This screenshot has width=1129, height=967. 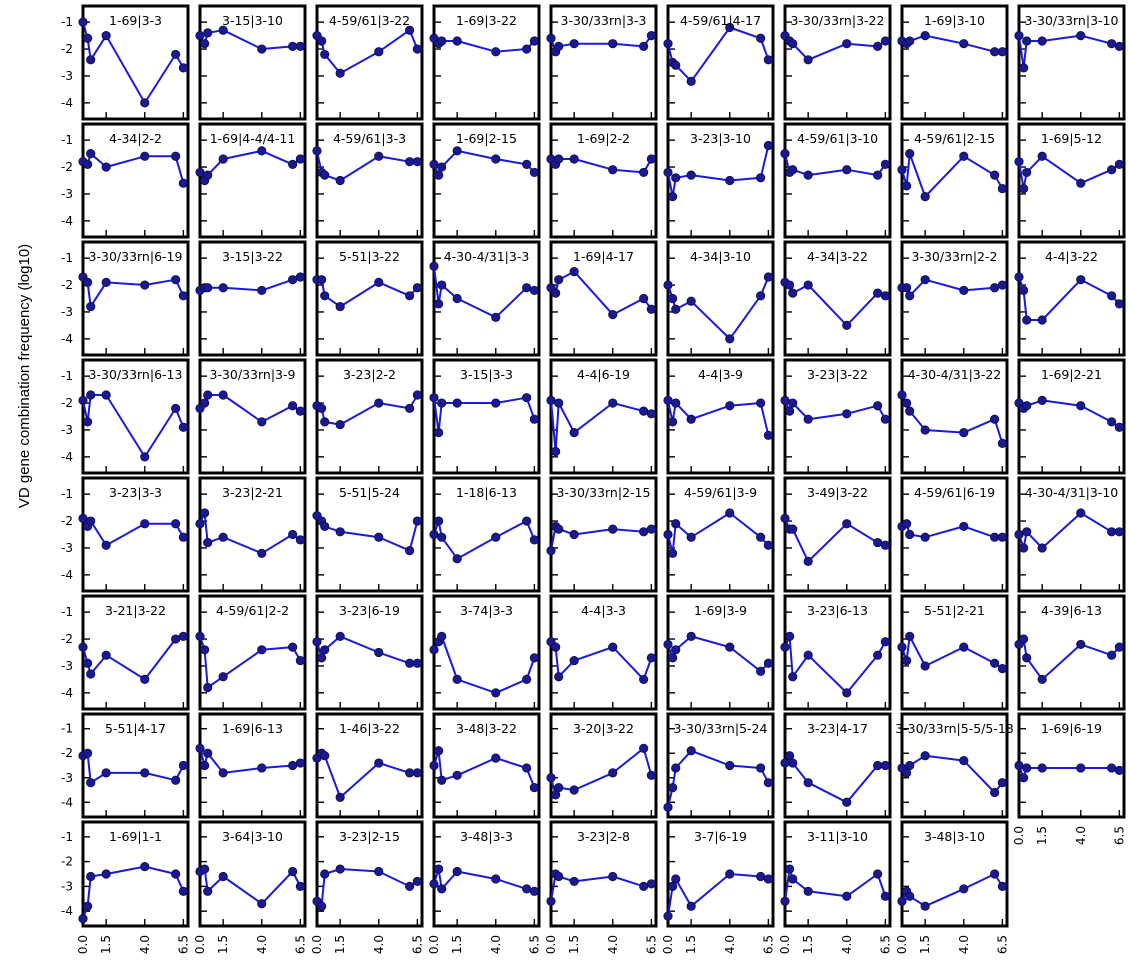 What do you see at coordinates (251, 416) in the screenshot?
I see `panel: 3-30/33rn|3-9` at bounding box center [251, 416].